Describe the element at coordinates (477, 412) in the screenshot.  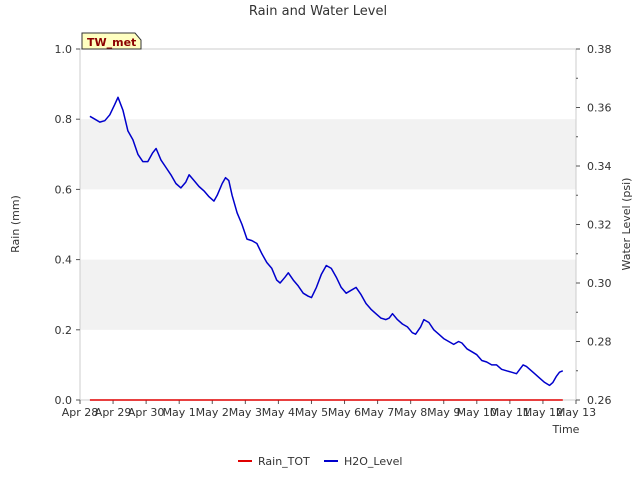
I see `x-tick-label: May 10` at that location.